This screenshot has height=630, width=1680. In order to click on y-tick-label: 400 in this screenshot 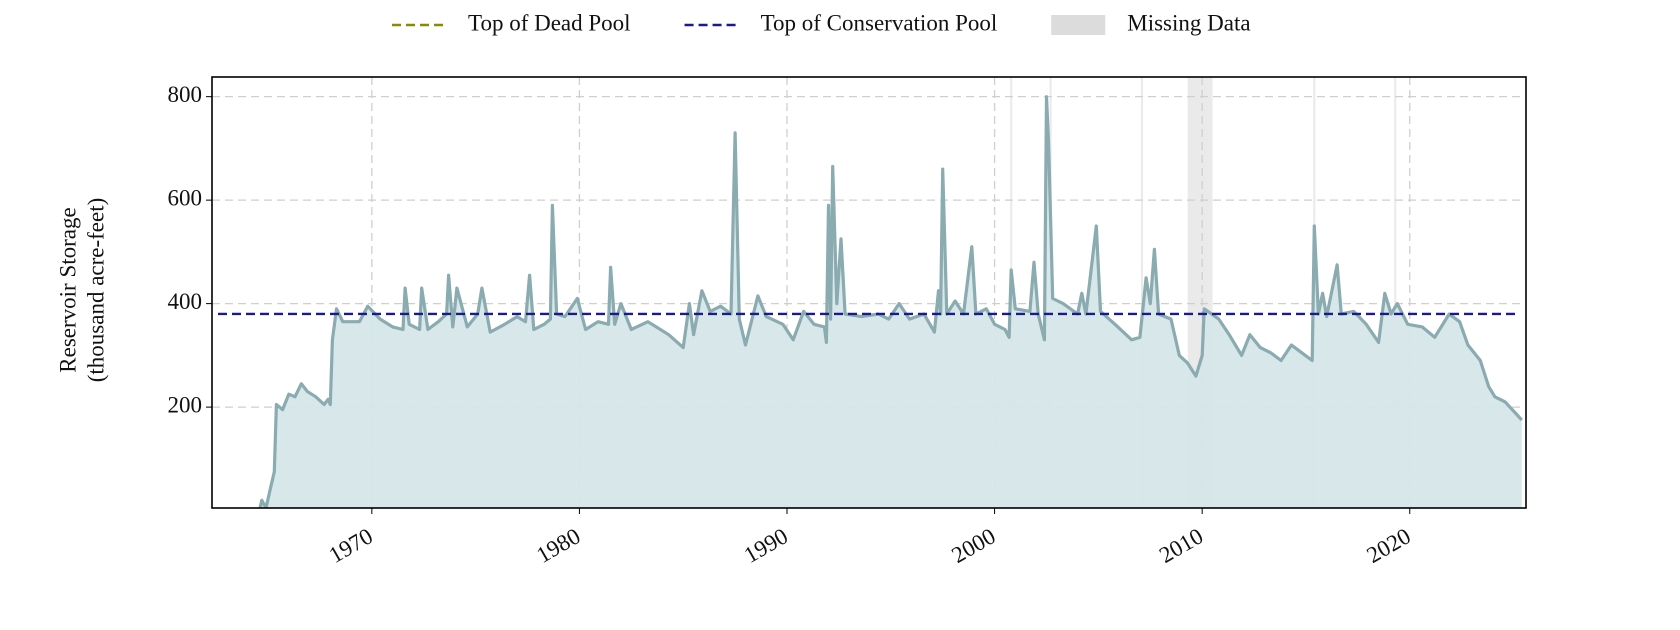, I will do `click(185, 301)`.